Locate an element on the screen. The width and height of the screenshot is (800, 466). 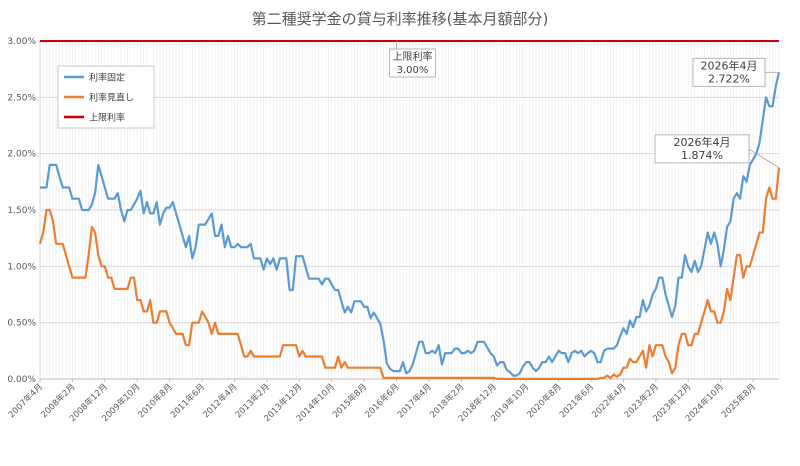
legend-label: 上限利率 is located at coordinates (107, 118).